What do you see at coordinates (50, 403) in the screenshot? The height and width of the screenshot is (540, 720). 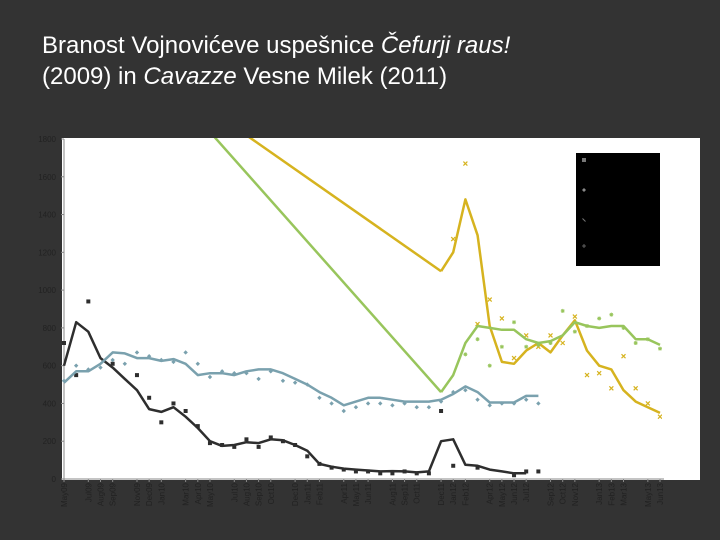 I see `y-tick-label: 400` at bounding box center [50, 403].